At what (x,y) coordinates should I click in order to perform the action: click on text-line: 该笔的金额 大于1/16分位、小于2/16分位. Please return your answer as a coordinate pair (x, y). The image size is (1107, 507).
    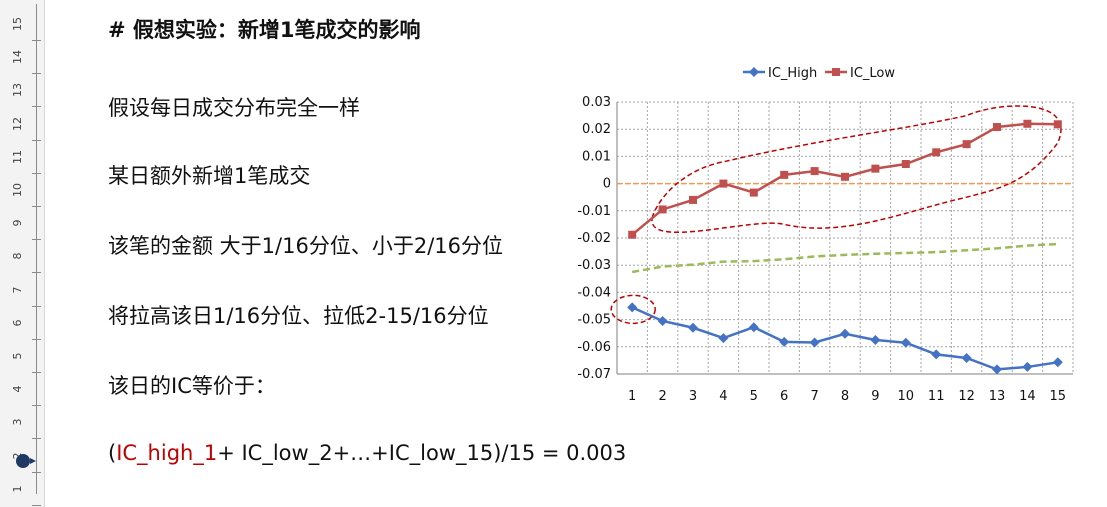
    Looking at the image, I should click on (305, 246).